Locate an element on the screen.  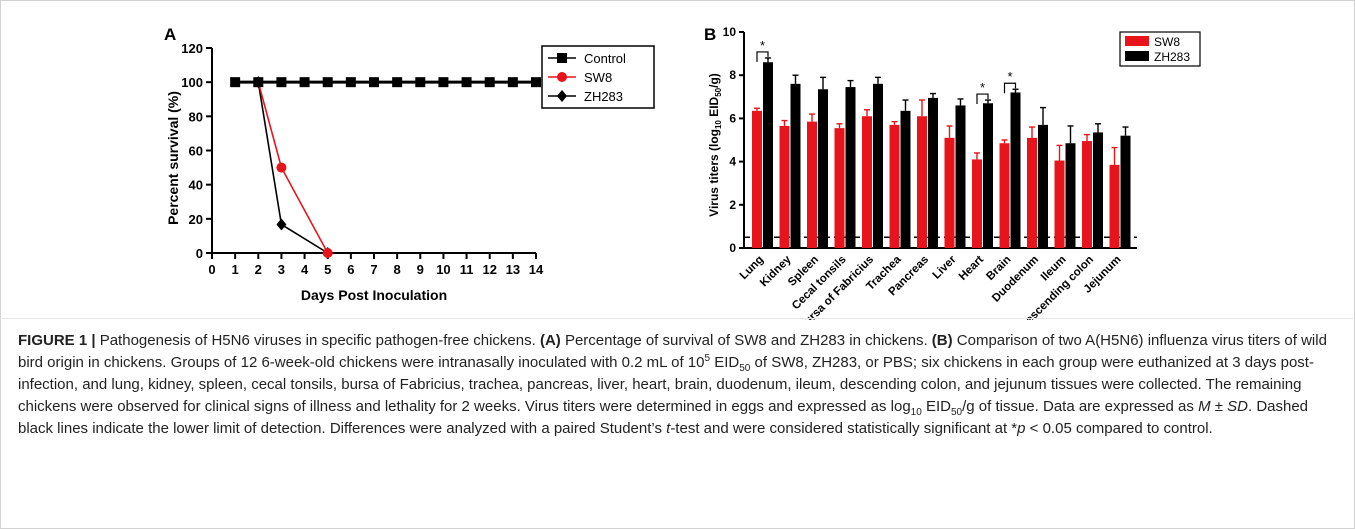
category-label: Heart is located at coordinates (971, 268).